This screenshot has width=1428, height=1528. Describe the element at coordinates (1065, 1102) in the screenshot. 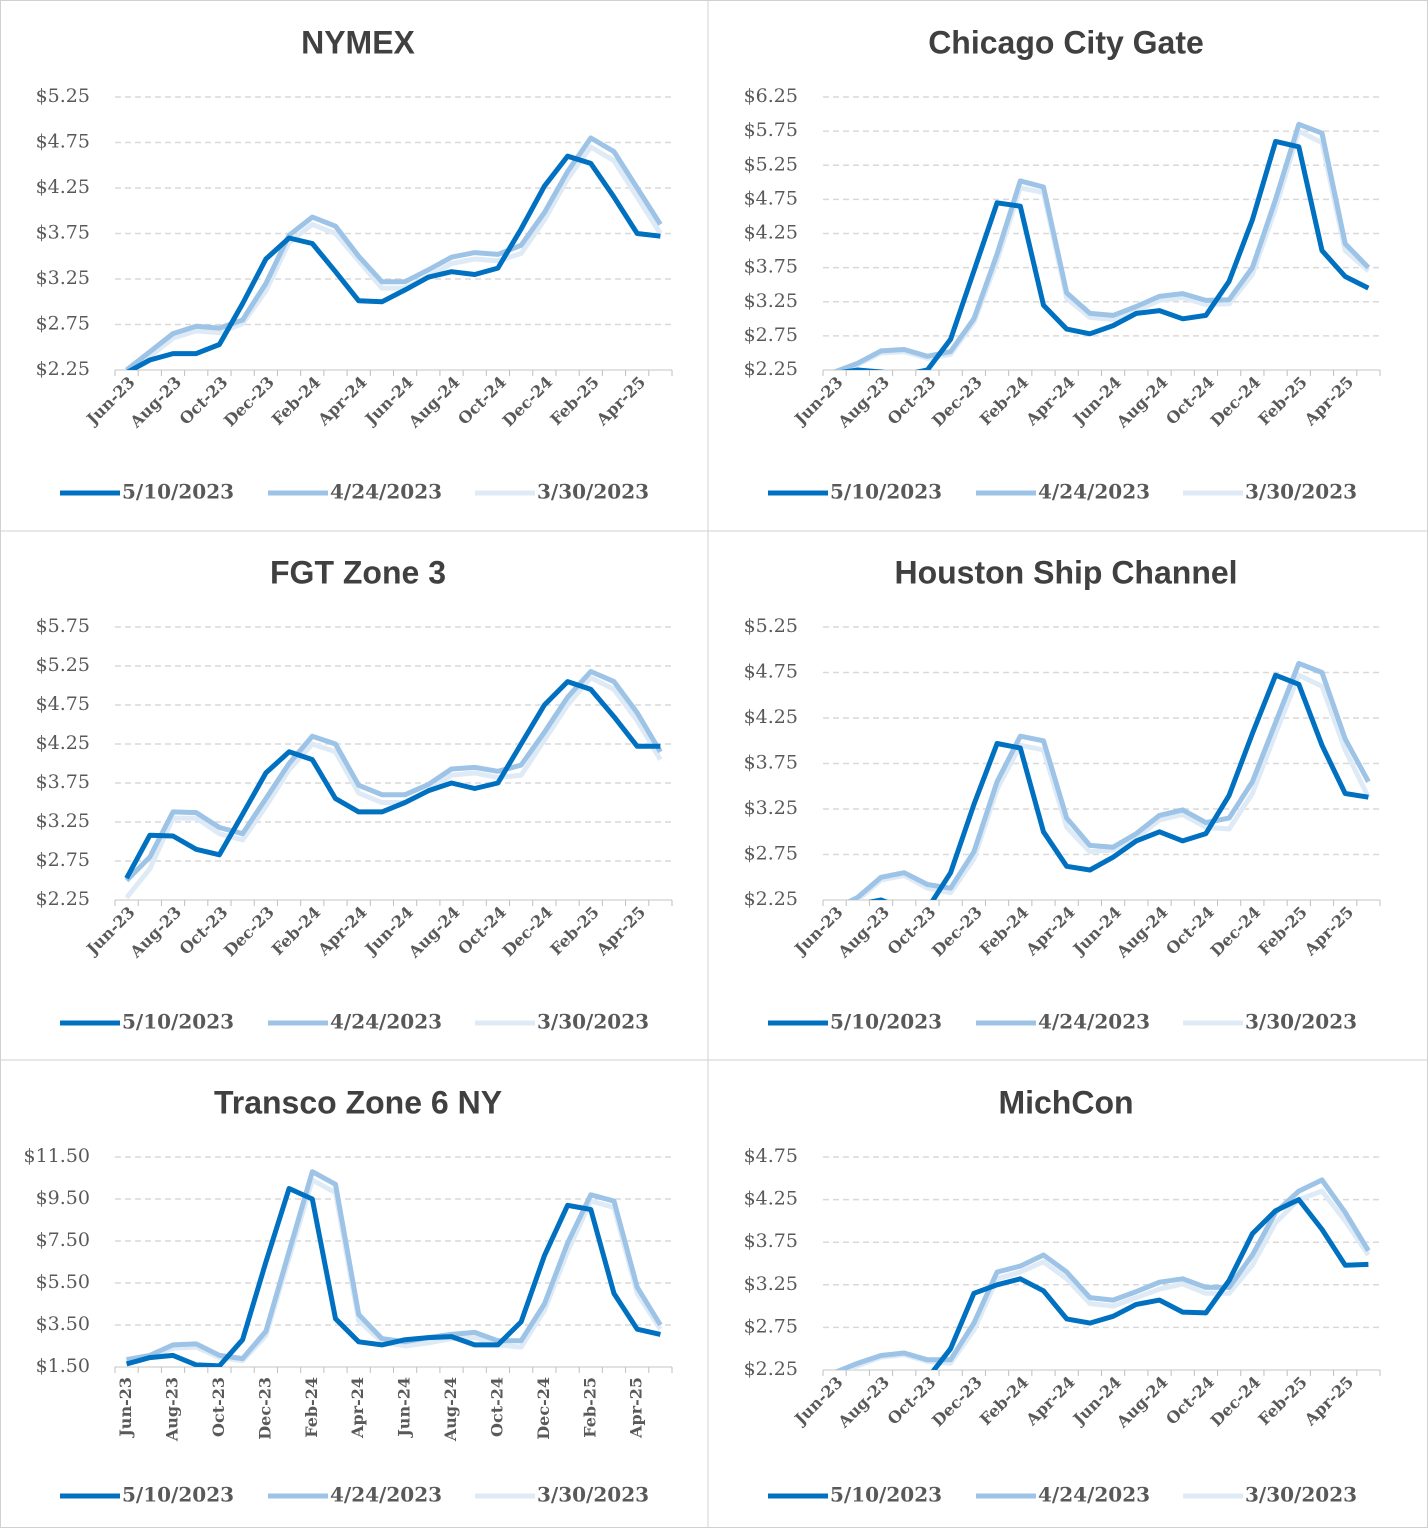

I see `chart-title: MichCon` at that location.